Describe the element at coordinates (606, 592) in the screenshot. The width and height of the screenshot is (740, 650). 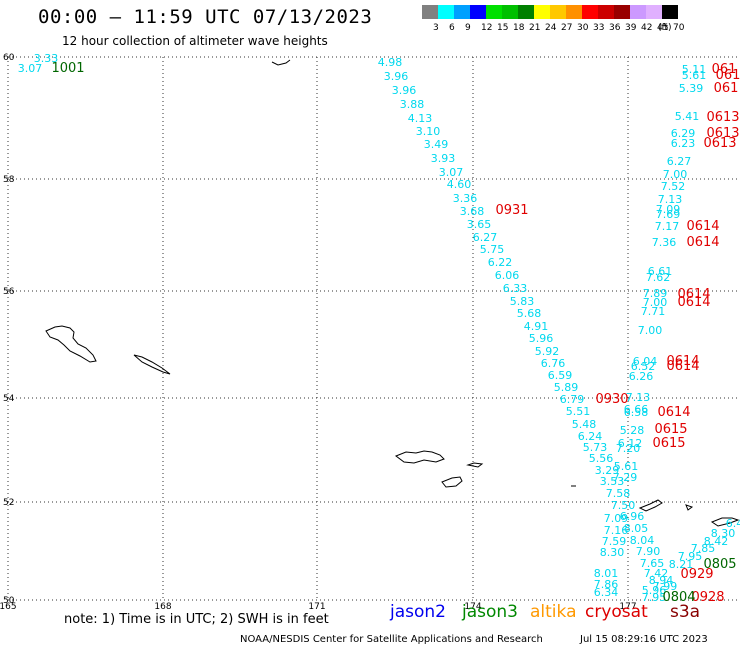
I see `wave-height-value: 6.34` at that location.